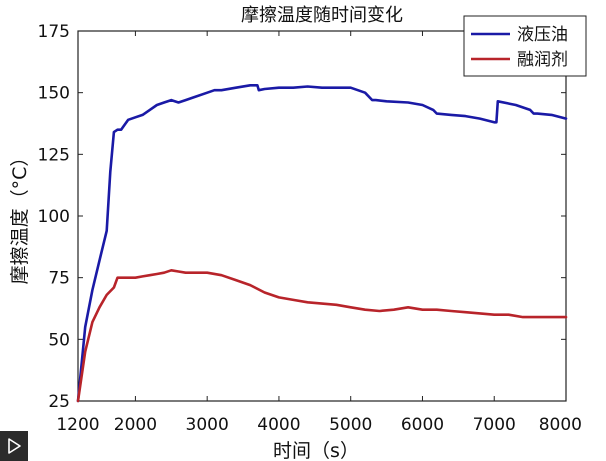 The height and width of the screenshot is (461, 606). I want to click on legend-label-0: 液压油, so click(542, 35).